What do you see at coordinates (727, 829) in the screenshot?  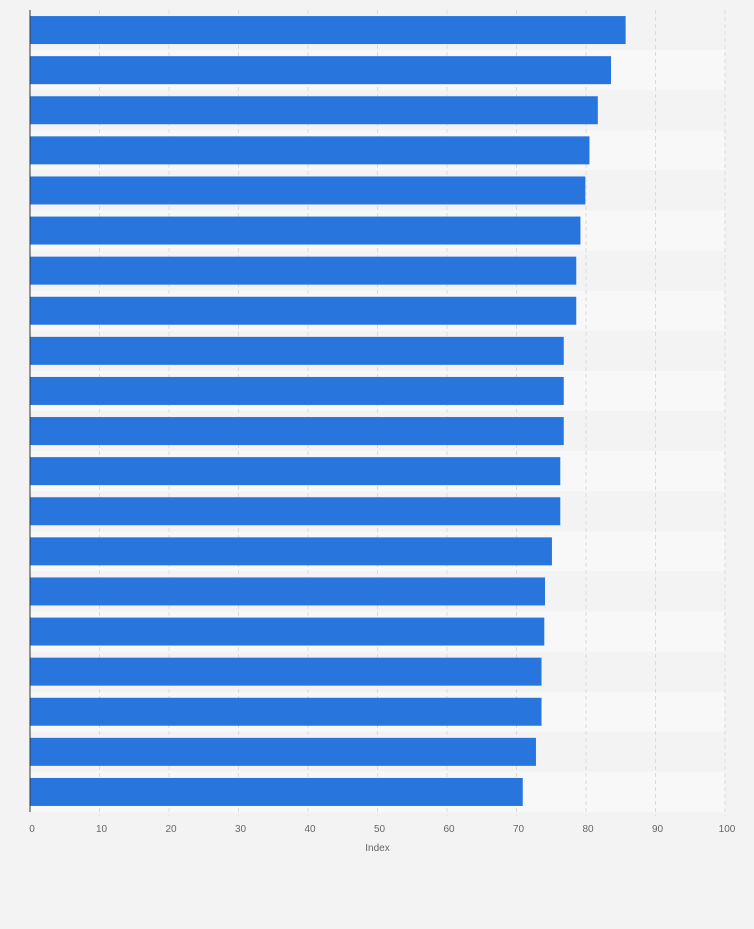 I see `x-tick-label: 100` at bounding box center [727, 829].